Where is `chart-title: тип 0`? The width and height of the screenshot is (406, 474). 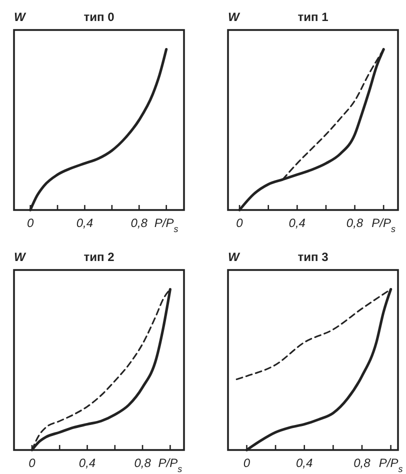 chart-title: тип 0 is located at coordinates (99, 17).